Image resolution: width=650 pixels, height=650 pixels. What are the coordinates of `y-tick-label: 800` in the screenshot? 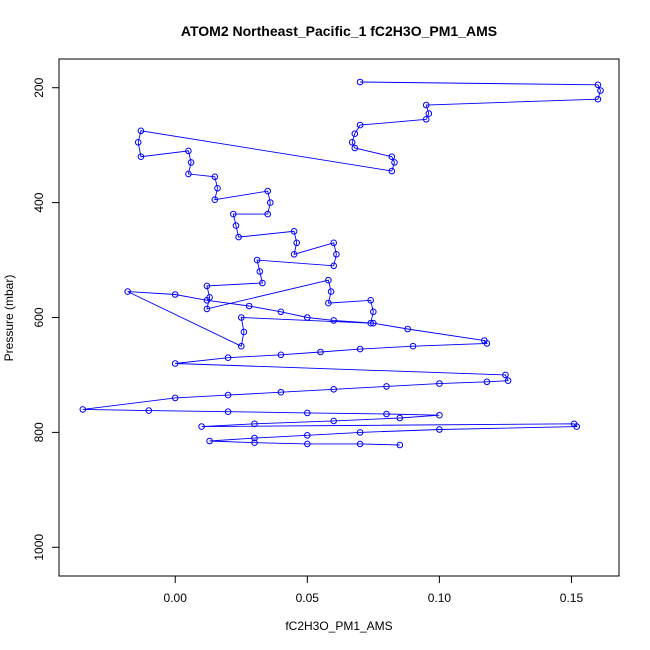 It's located at (39, 432).